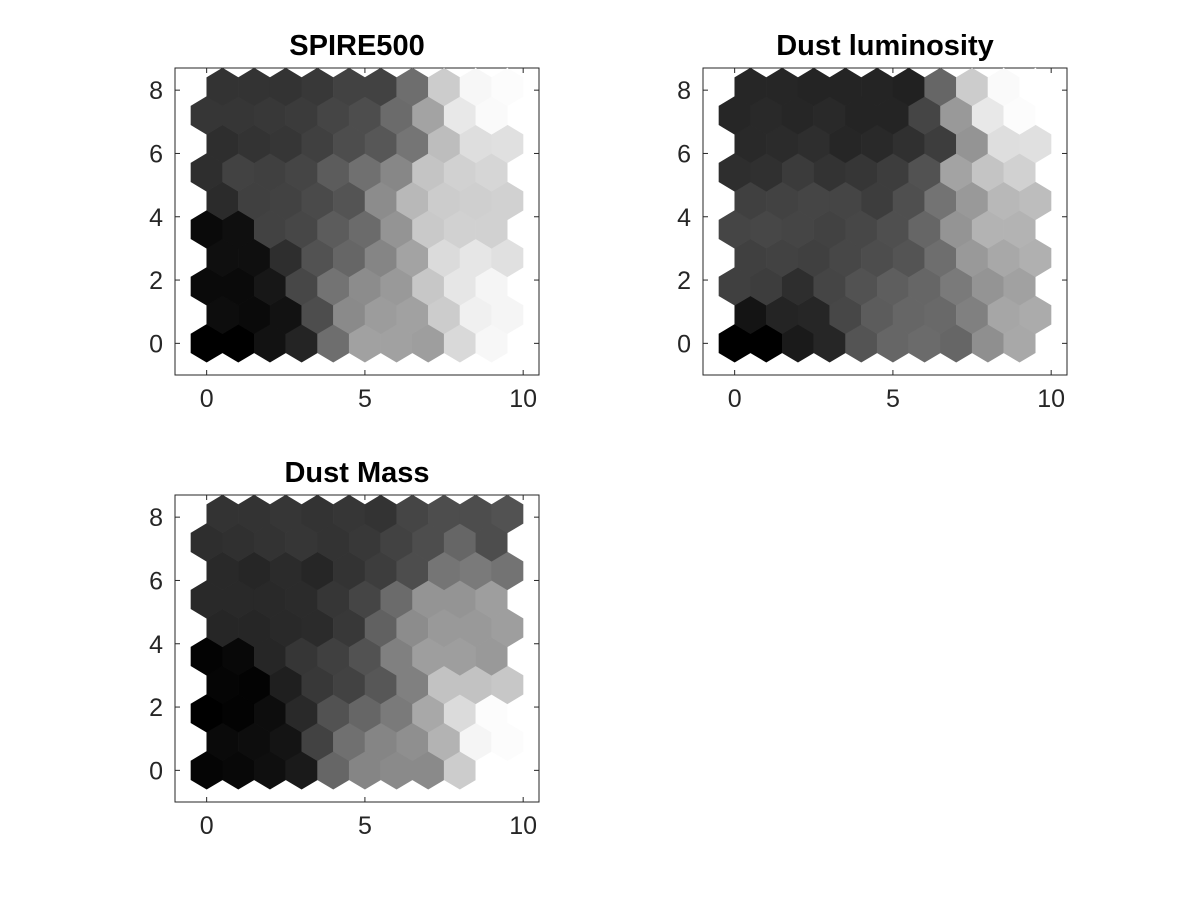  I want to click on chart-title: SPIRE500, so click(356, 46).